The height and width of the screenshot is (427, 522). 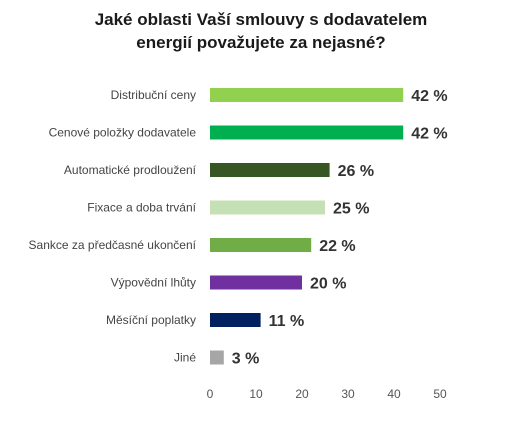 I want to click on category-label: Automatické prodloužení, so click(x=130, y=170).